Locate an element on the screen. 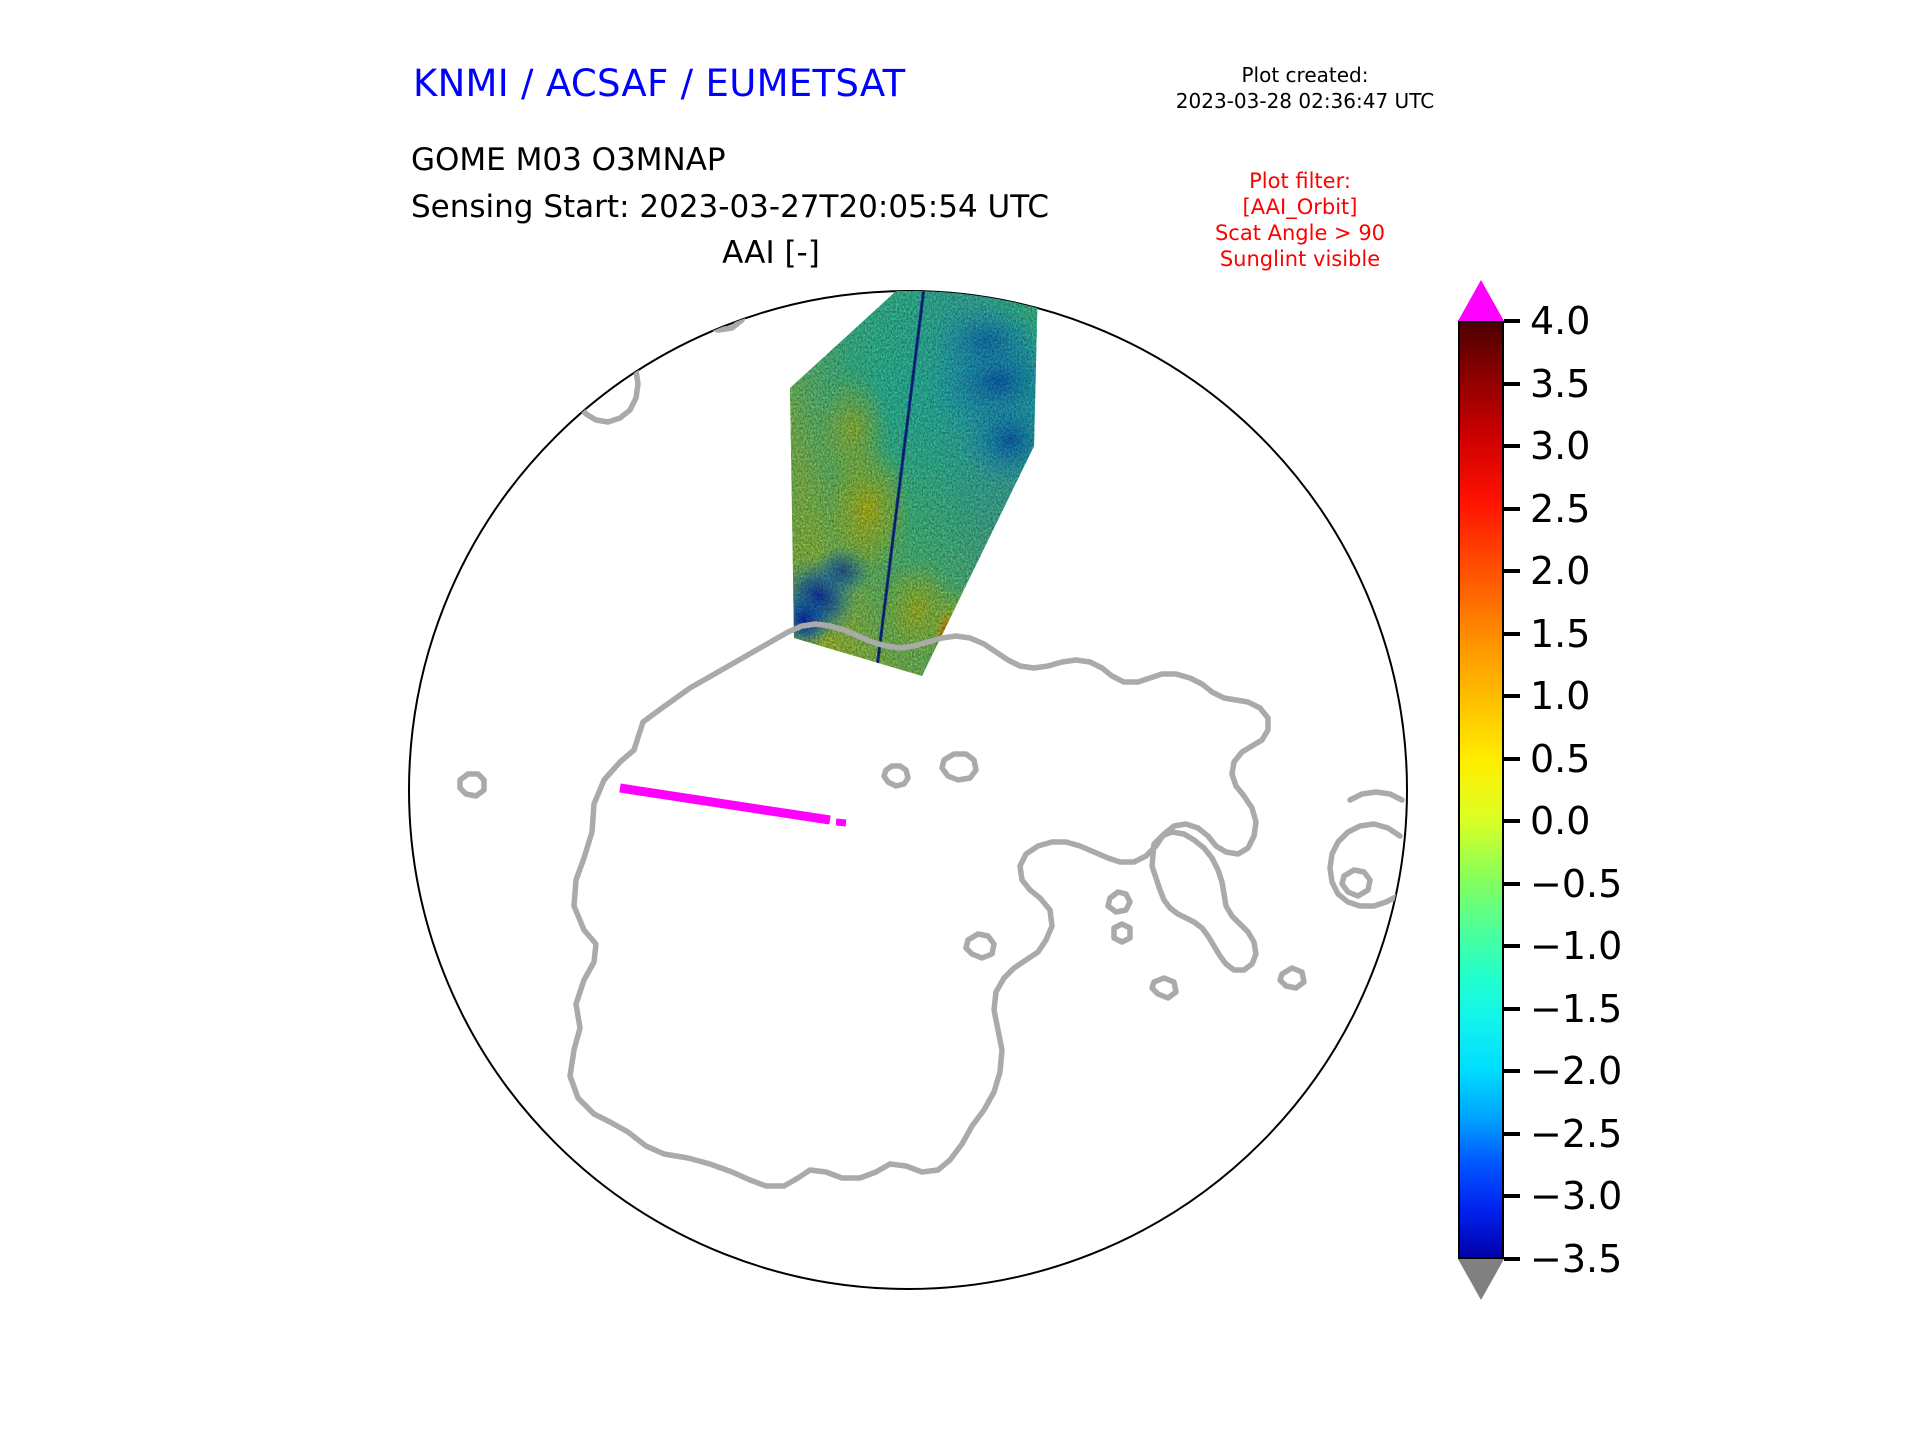 The width and height of the screenshot is (1920, 1440). plot-filter-line-1: Plot filter: is located at coordinates (1300, 181).